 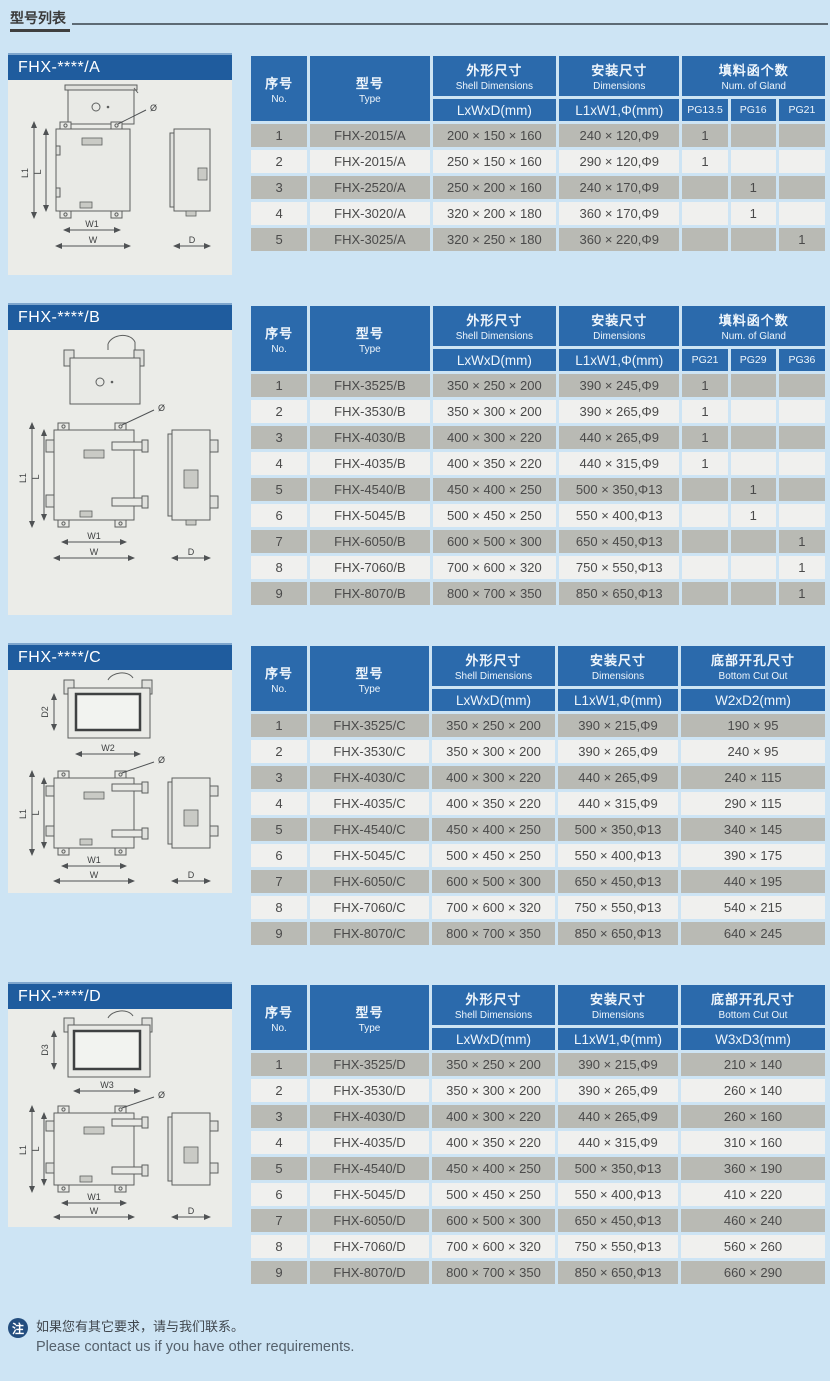 I want to click on dim-label-d: D, so click(x=191, y=552).